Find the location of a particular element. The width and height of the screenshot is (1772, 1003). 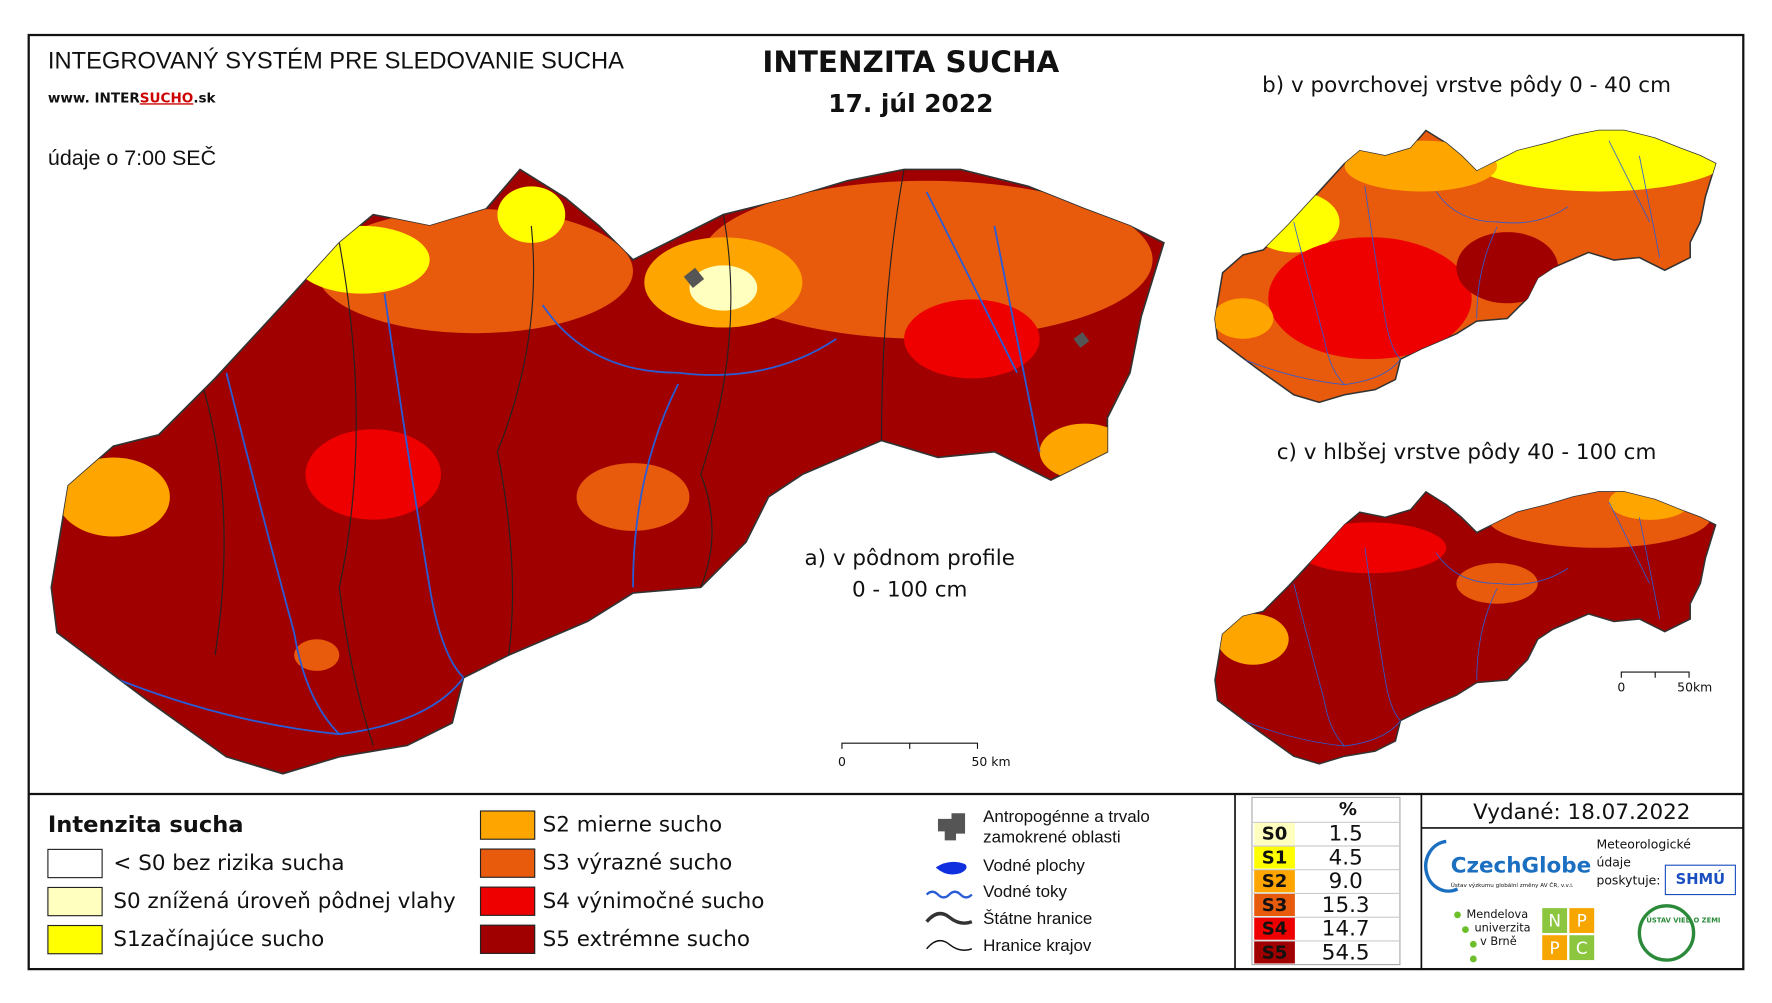

percent-value: 1.5 is located at coordinates (1346, 834).